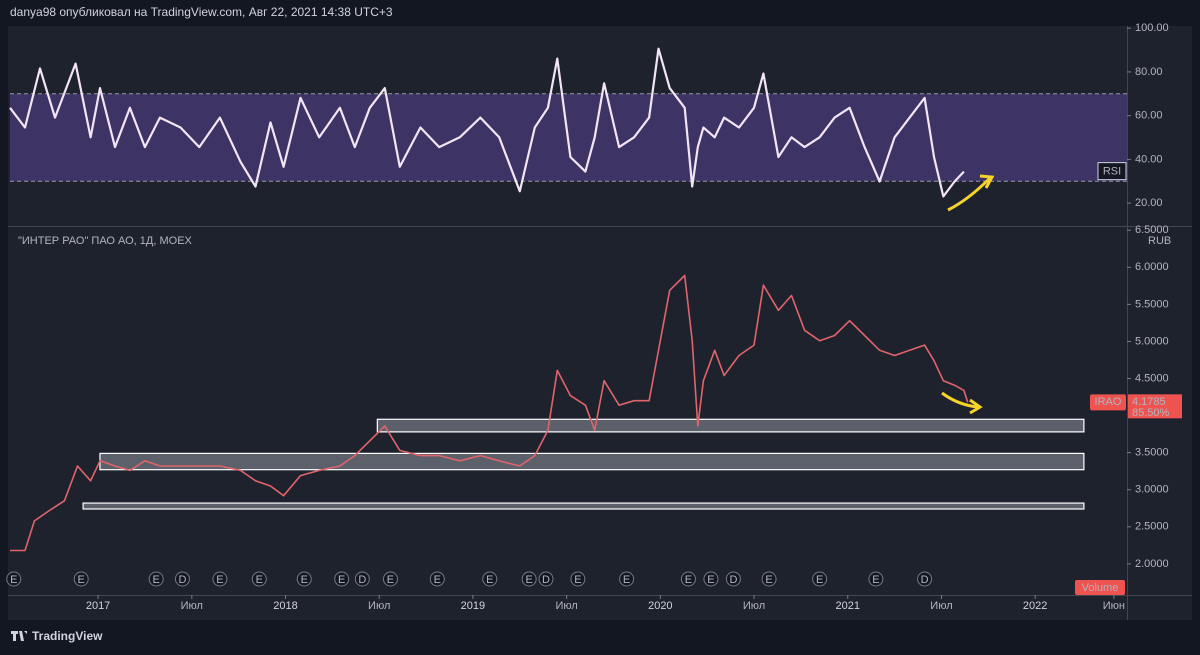 This screenshot has height=655, width=1200. What do you see at coordinates (19, 636) in the screenshot?
I see `logo-icon` at bounding box center [19, 636].